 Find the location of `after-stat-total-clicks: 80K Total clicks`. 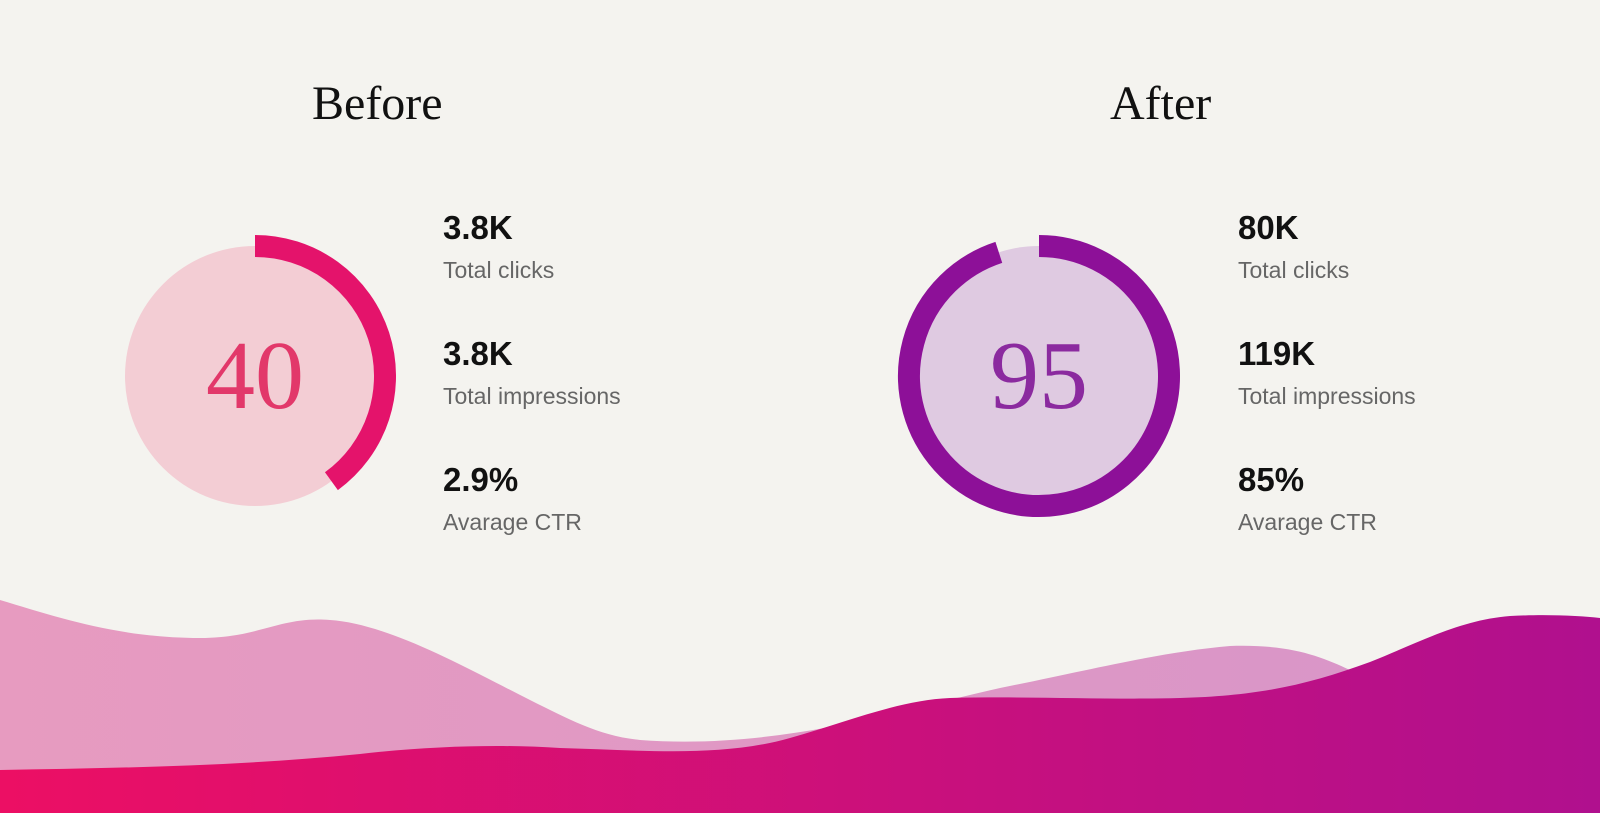

after-stat-total-clicks: 80K Total clicks is located at coordinates (1398, 272).